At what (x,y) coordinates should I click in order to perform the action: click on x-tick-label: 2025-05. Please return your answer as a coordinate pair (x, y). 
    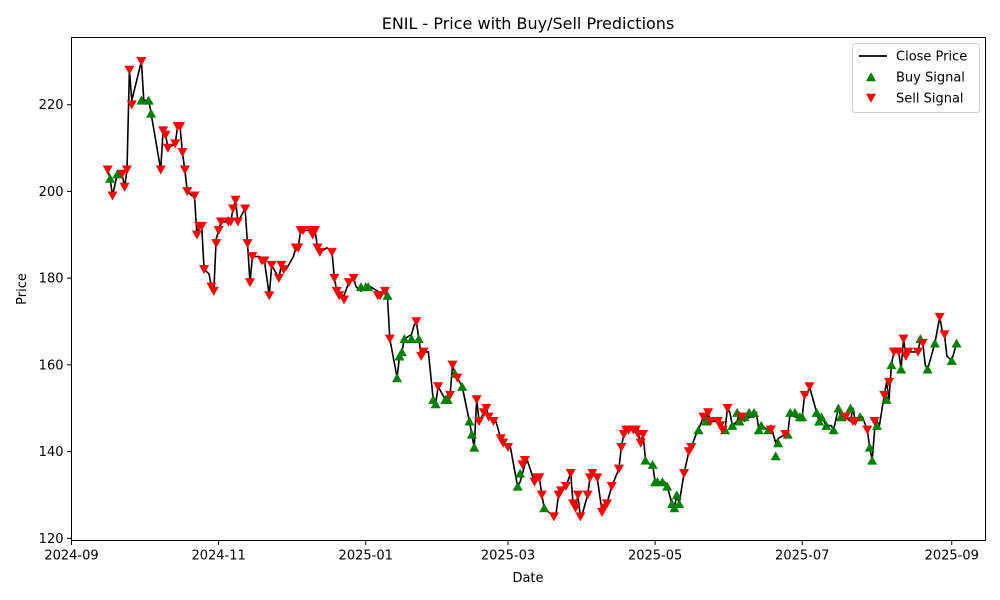
    Looking at the image, I should click on (655, 556).